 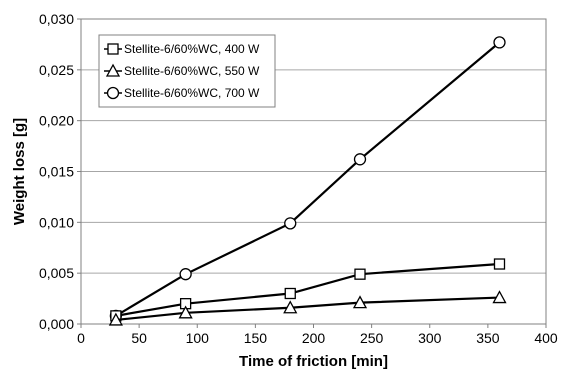 I want to click on x-tick-label: 0, so click(x=81, y=338).